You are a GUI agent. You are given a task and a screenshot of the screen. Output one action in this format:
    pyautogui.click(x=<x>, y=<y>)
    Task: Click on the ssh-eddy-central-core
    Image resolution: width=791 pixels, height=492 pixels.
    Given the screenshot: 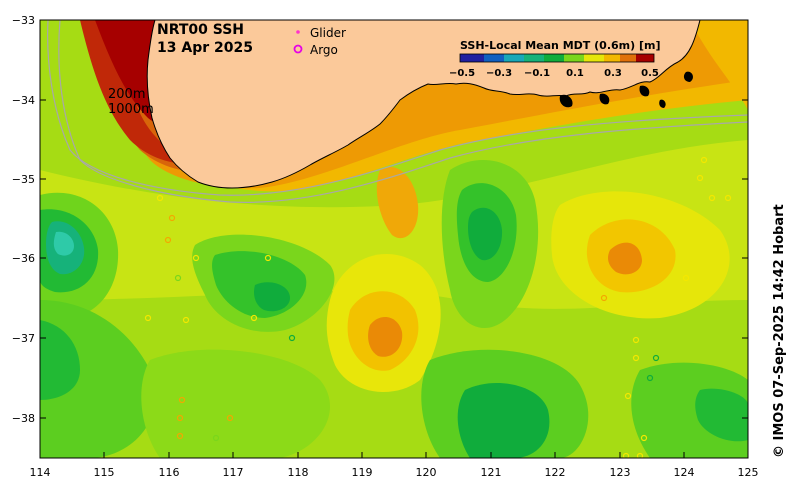 What is the action you would take?
    pyautogui.click(x=385, y=336)
    